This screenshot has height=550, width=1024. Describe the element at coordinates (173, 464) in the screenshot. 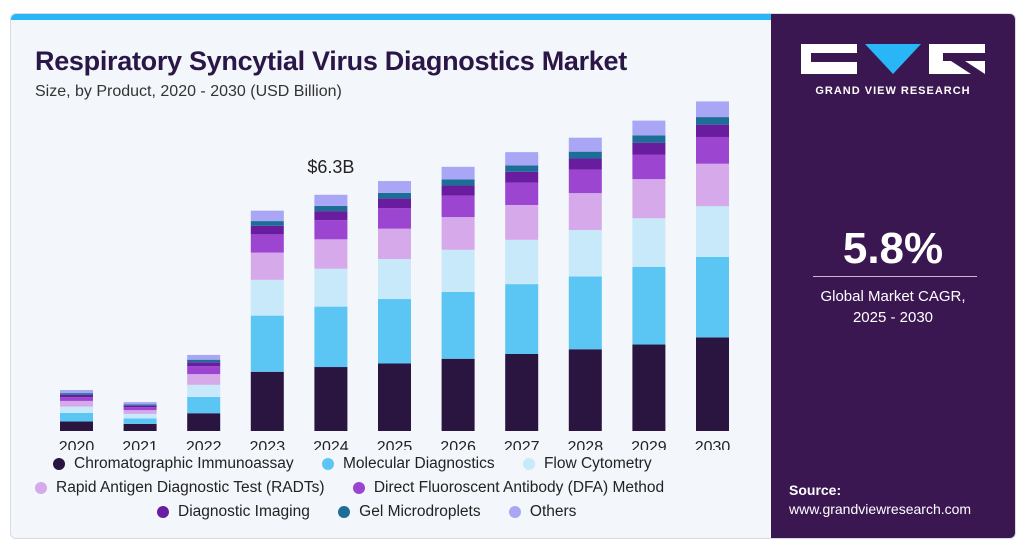

I see `legend-item: Chromatographic Immunoassay` at that location.